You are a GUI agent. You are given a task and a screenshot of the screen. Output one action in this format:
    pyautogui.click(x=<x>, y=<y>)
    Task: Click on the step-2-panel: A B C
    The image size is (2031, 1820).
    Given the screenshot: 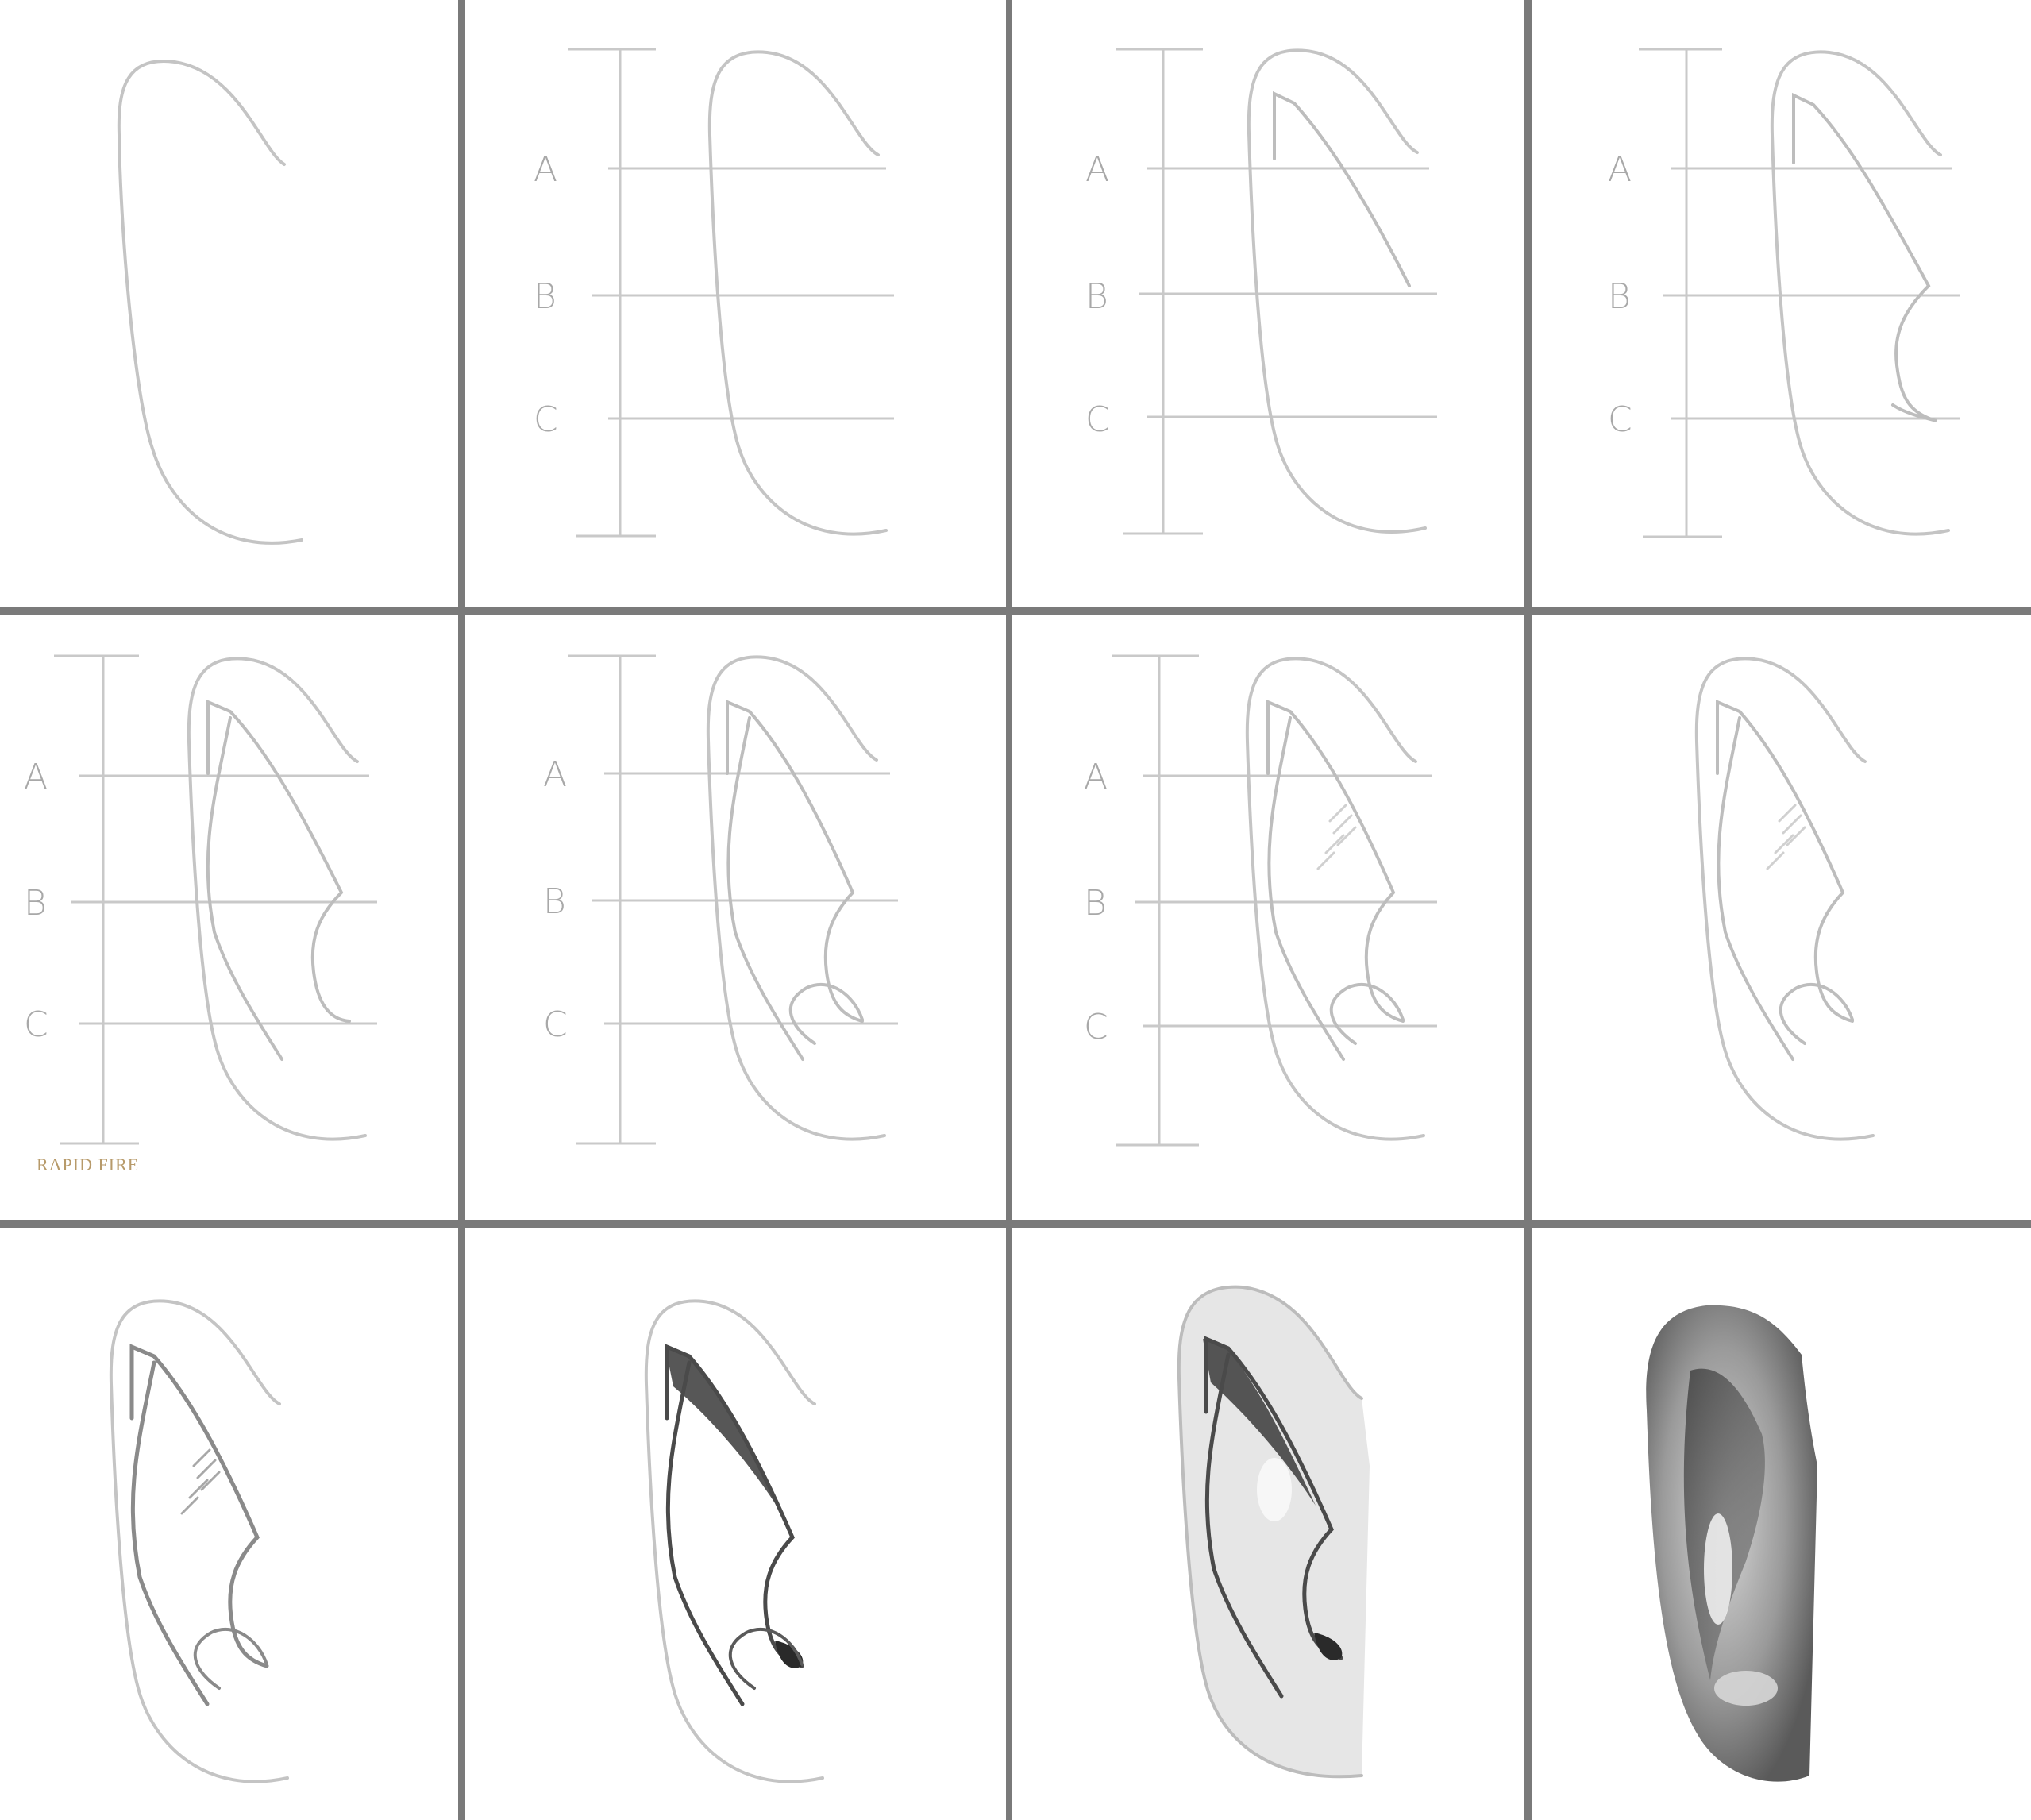 What is the action you would take?
    pyautogui.click(x=736, y=303)
    